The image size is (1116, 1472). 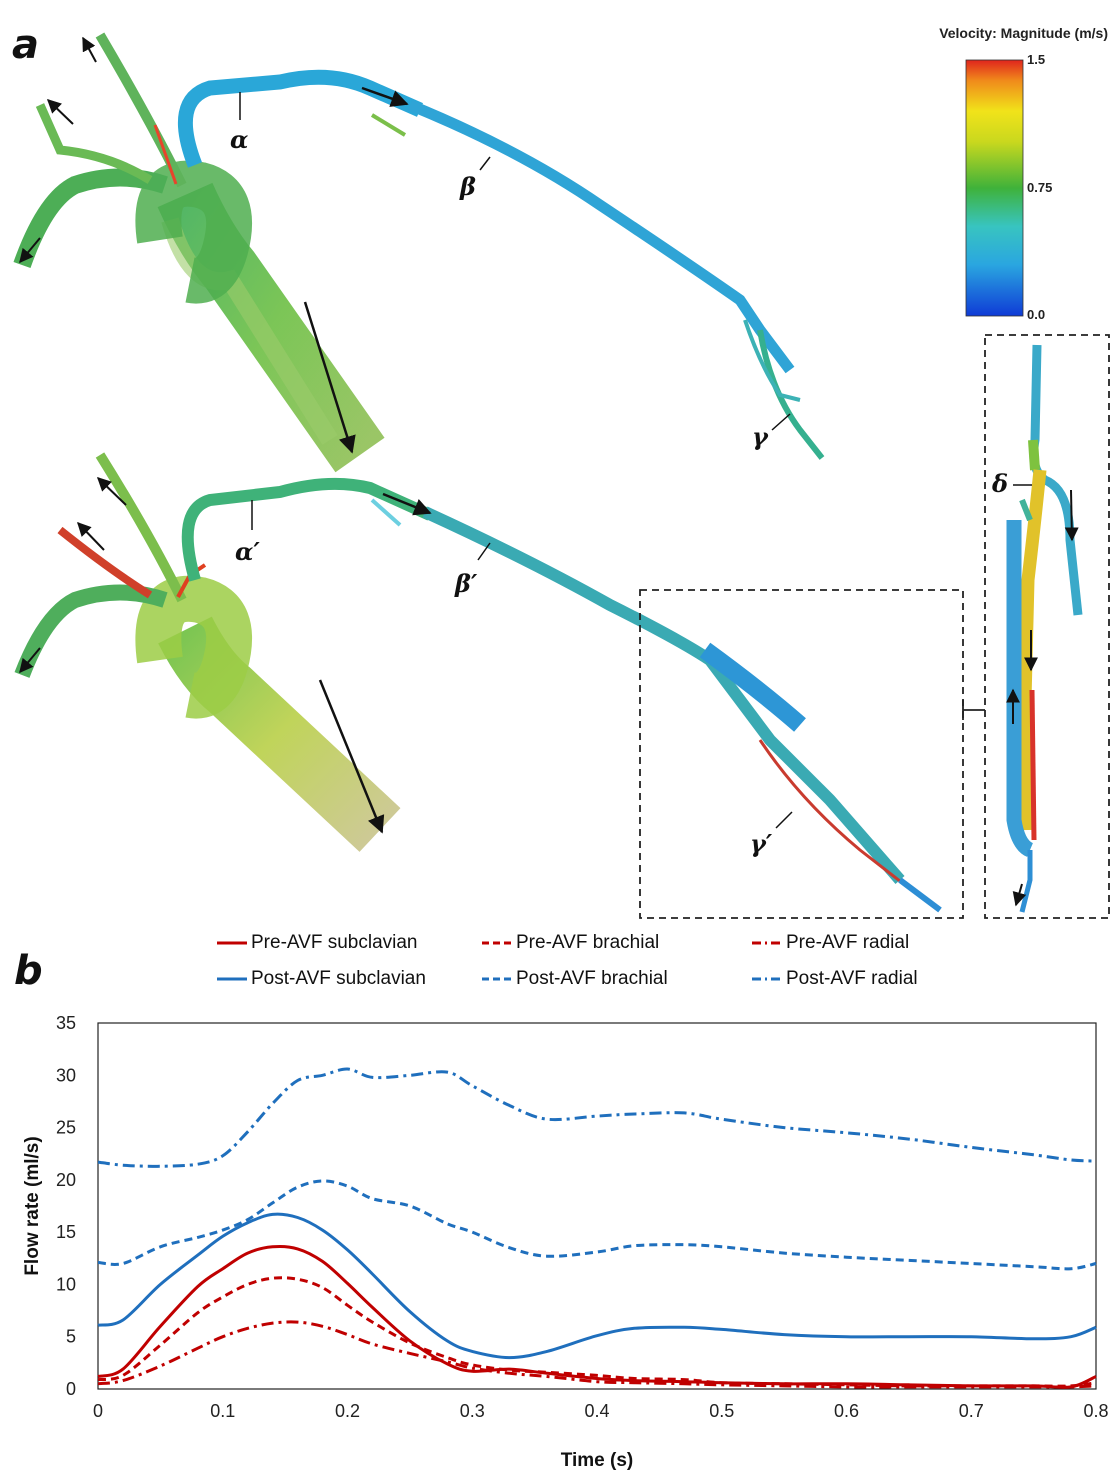 What do you see at coordinates (466, 583) in the screenshot?
I see `label-beta-prime: β′` at bounding box center [466, 583].